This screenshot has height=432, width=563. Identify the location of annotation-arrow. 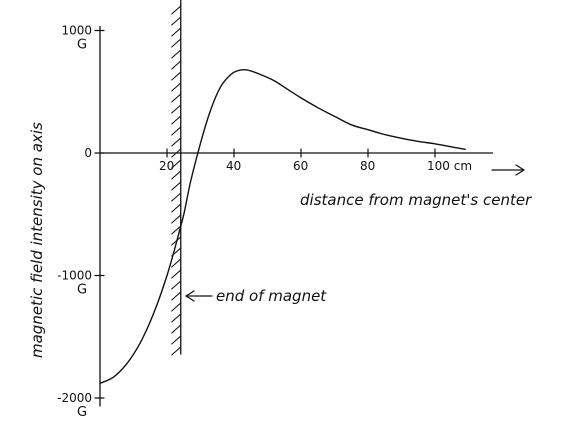
(199, 296).